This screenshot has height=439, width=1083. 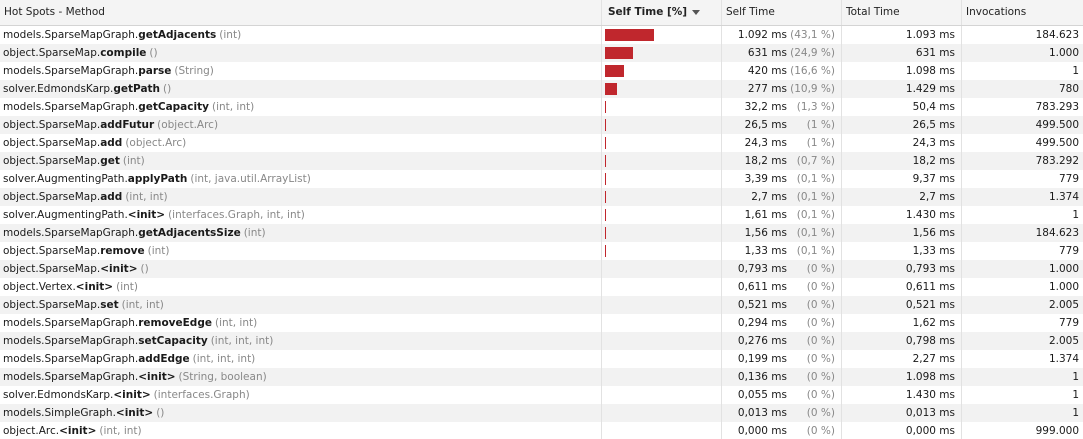 What do you see at coordinates (902, 395) in the screenshot?
I see `total-time-cell: 1.430 ms` at bounding box center [902, 395].